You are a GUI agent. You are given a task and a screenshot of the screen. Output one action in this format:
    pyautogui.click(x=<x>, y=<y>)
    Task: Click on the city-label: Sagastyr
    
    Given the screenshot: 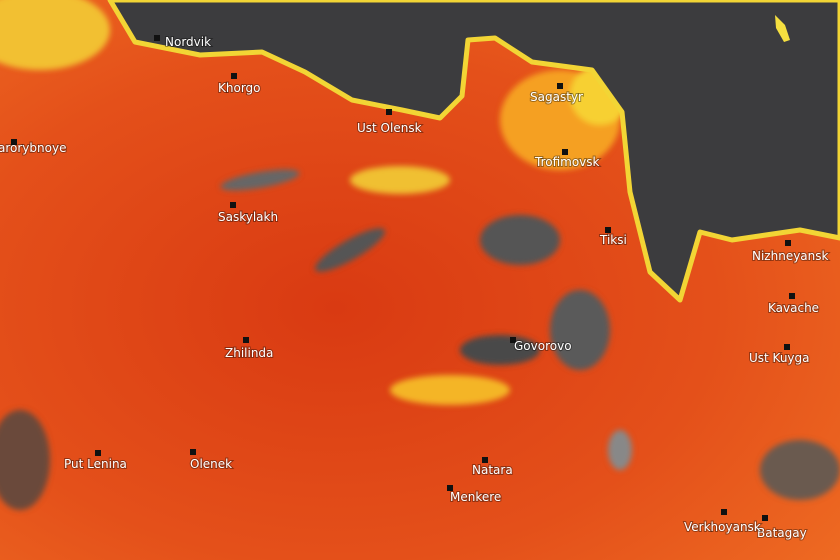 What is the action you would take?
    pyautogui.click(x=556, y=97)
    